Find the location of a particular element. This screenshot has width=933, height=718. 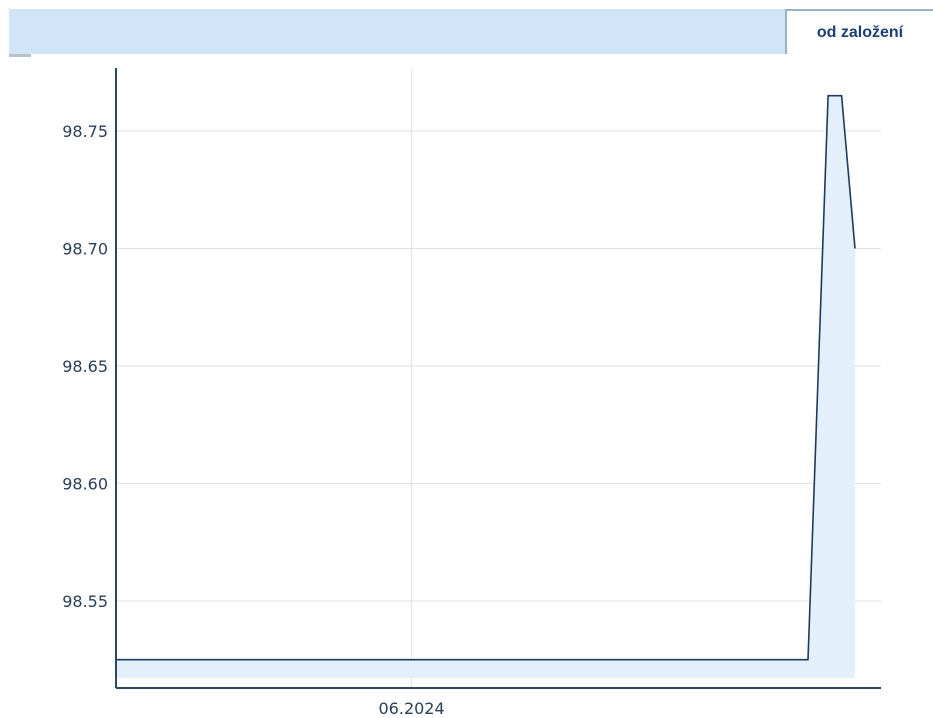

y-tick-labels: 98.55 98.60 98.65 98.70 98.75 is located at coordinates (85, 366).